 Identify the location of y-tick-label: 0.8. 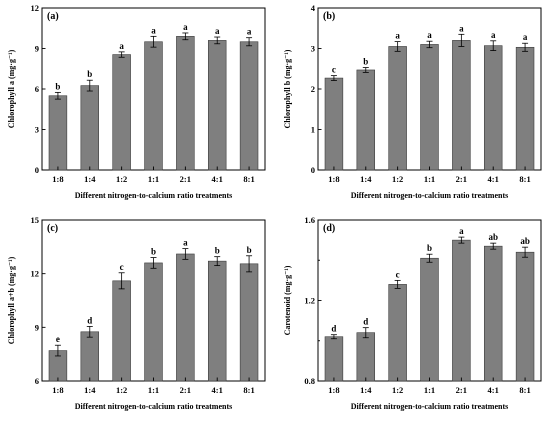
(309, 381).